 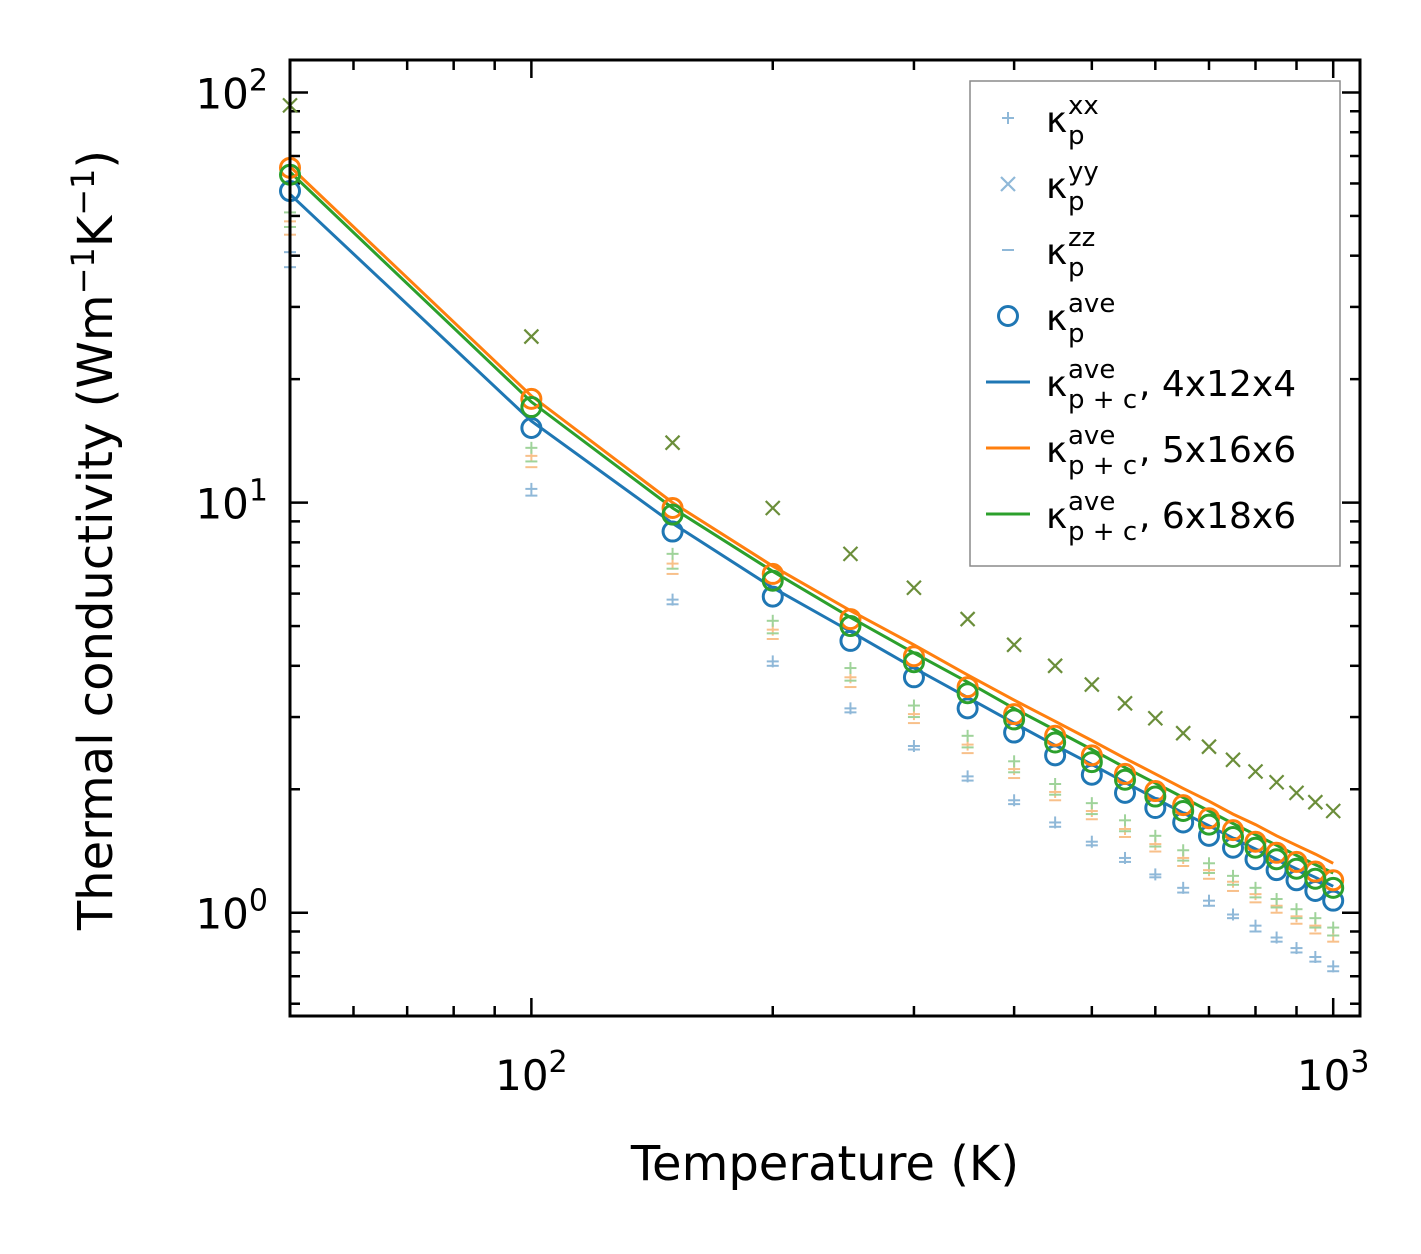 What do you see at coordinates (231, 501) in the screenshot?
I see `y-tick-label: 101` at bounding box center [231, 501].